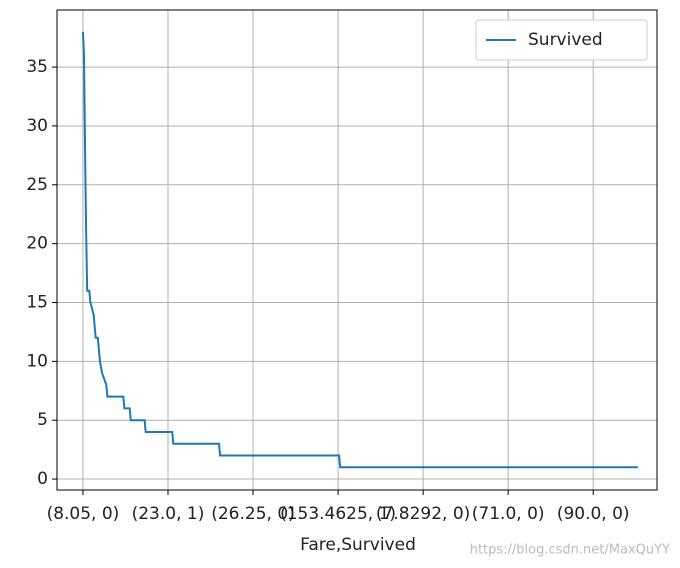 The image size is (680, 568). I want to click on y-tick-label: 20, so click(37, 244).